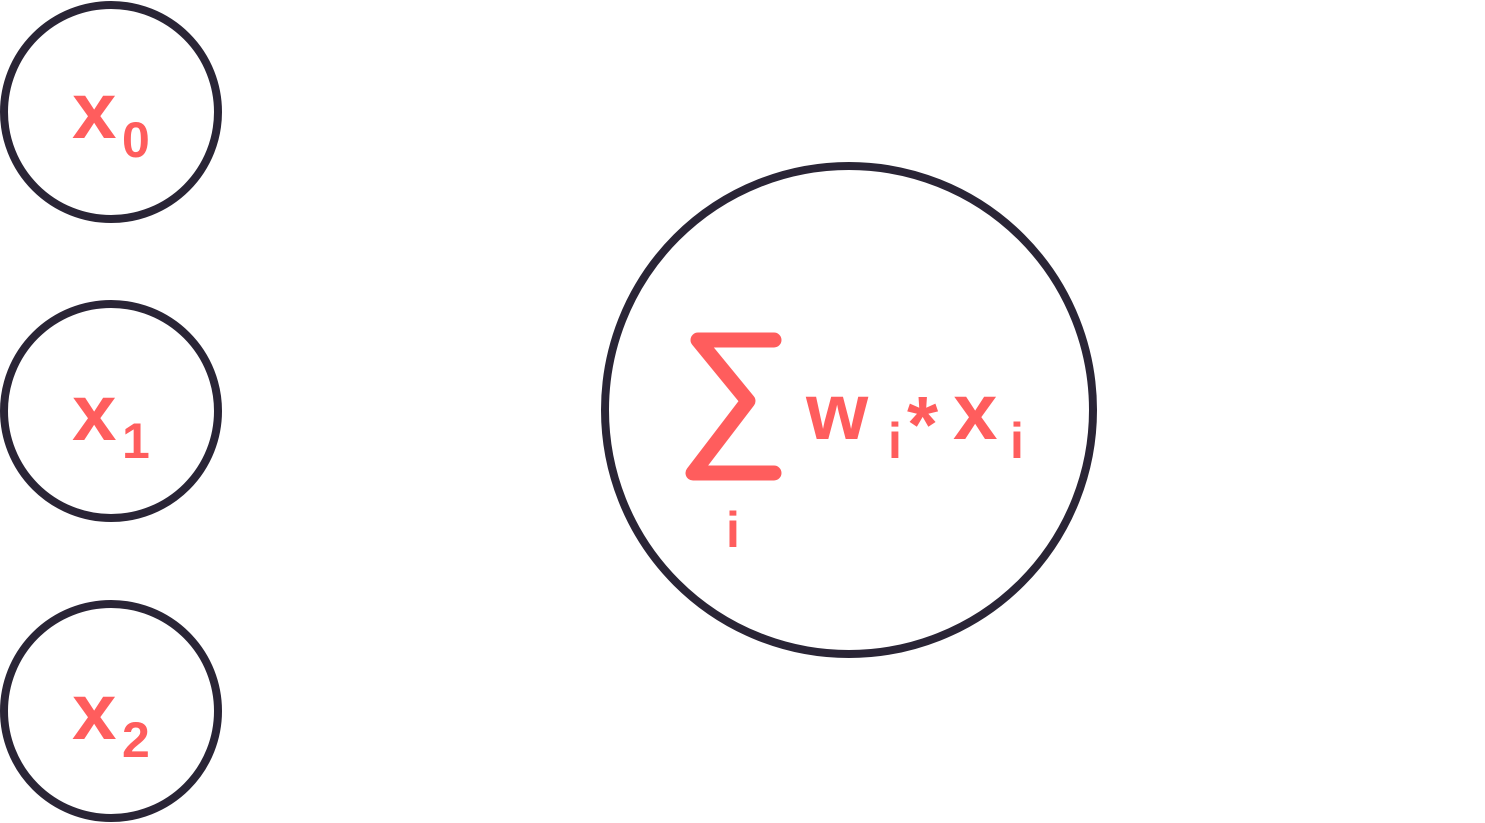  Describe the element at coordinates (895, 441) in the screenshot. I see `weight-index: i` at that location.